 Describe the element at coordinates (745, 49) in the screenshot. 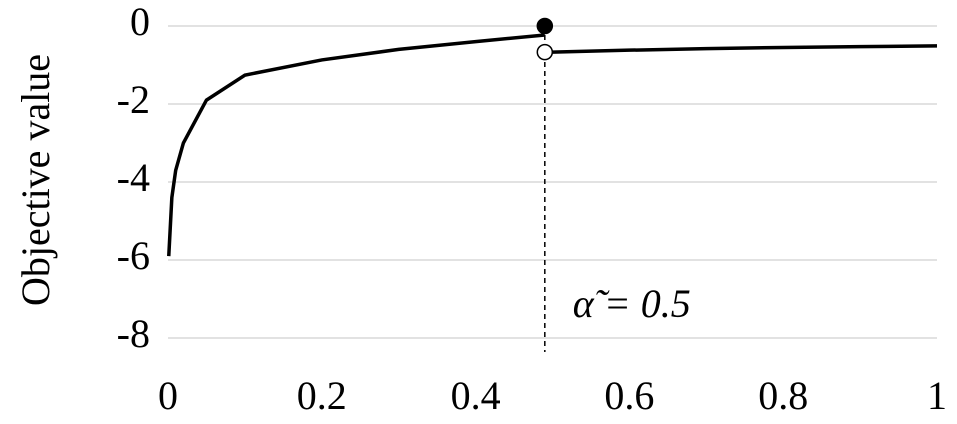

I see `line-series` at that location.